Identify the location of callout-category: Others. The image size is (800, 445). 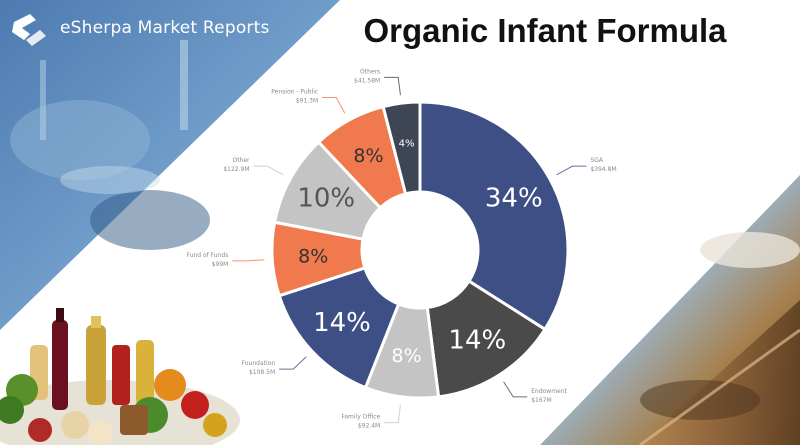
(370, 71).